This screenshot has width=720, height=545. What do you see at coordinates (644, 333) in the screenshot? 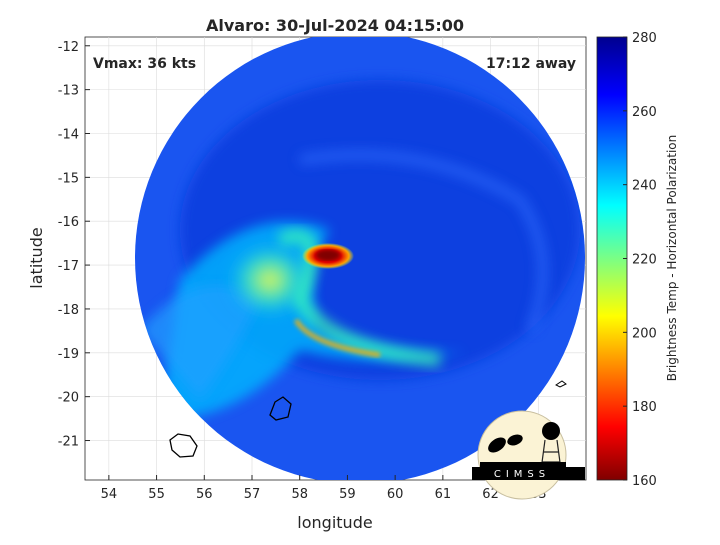
I see `colorbar-tick-label: 200` at bounding box center [644, 333].